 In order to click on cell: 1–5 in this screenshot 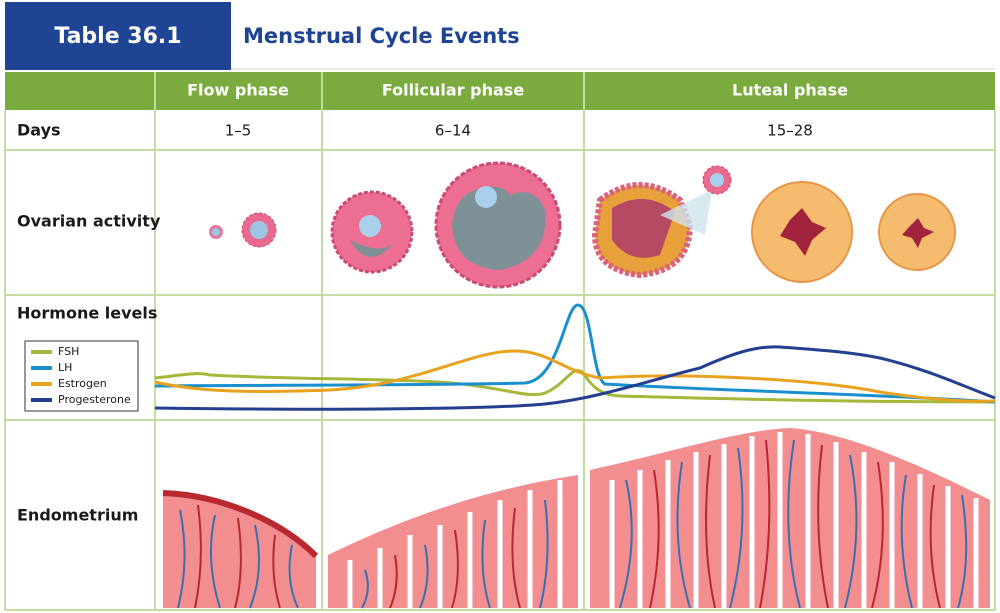, I will do `click(238, 131)`.